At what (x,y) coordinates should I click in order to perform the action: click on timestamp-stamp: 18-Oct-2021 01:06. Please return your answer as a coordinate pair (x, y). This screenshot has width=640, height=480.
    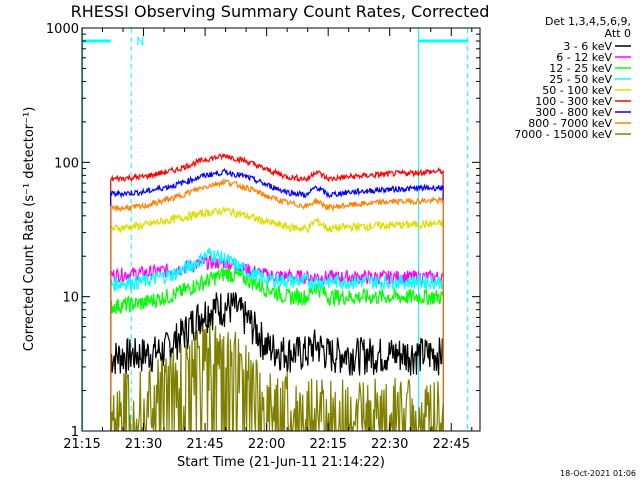
    Looking at the image, I should click on (598, 473).